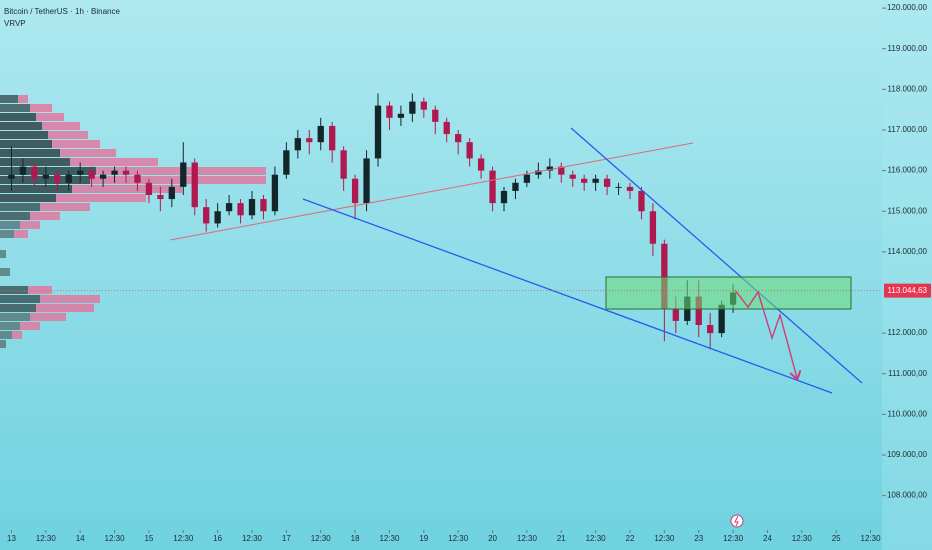  I want to click on x-tick-label: 24, so click(767, 538).